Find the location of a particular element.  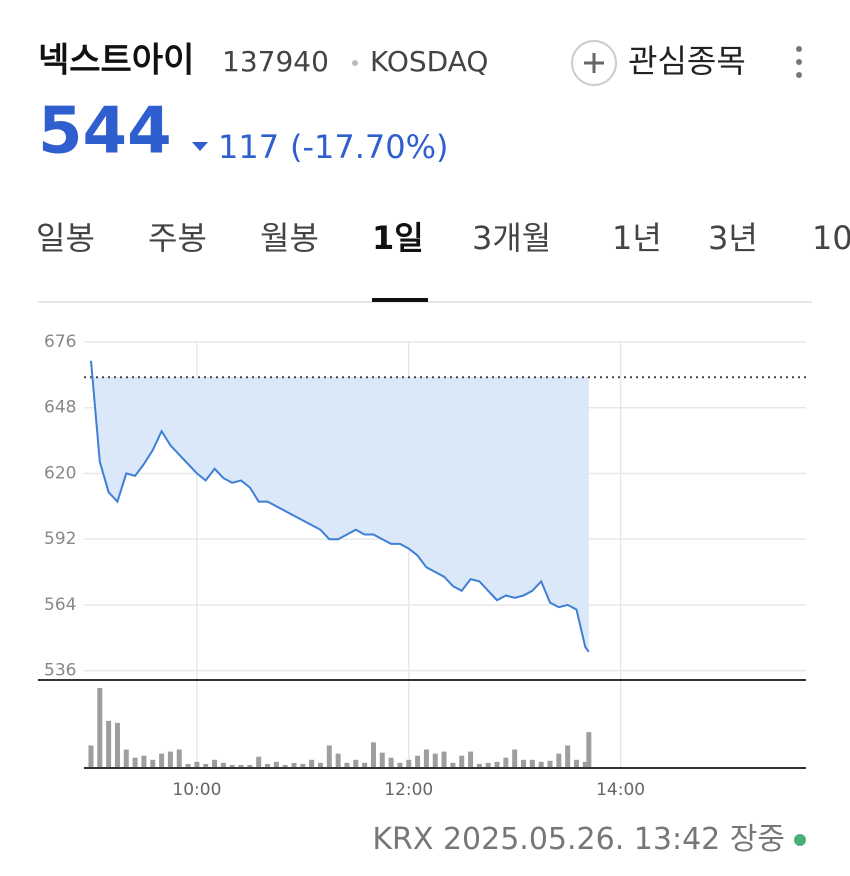

down-arrow is located at coordinates (200, 146).